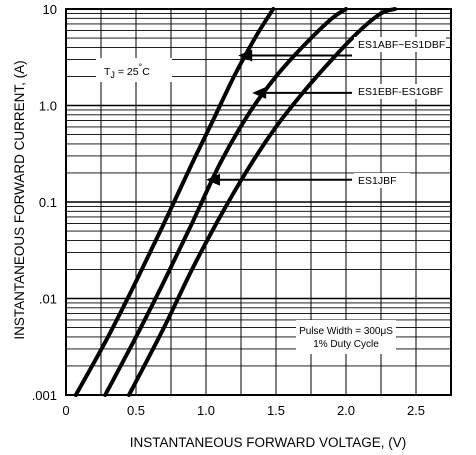 The height and width of the screenshot is (455, 476). What do you see at coordinates (48, 202) in the screenshot?
I see `y-tick-label: 0.1` at bounding box center [48, 202].